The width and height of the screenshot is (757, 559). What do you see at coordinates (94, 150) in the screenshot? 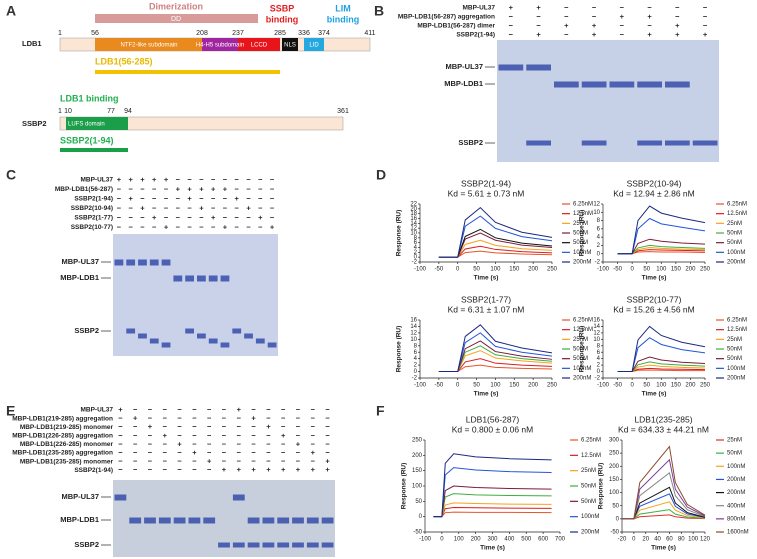
I see `construct-bar` at bounding box center [94, 150].